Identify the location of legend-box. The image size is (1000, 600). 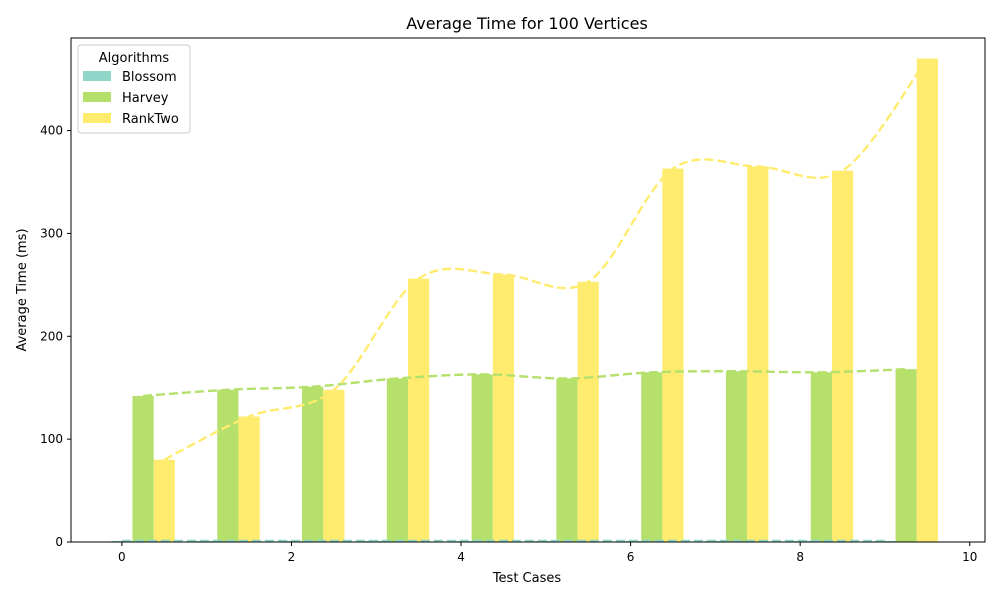
(134, 89).